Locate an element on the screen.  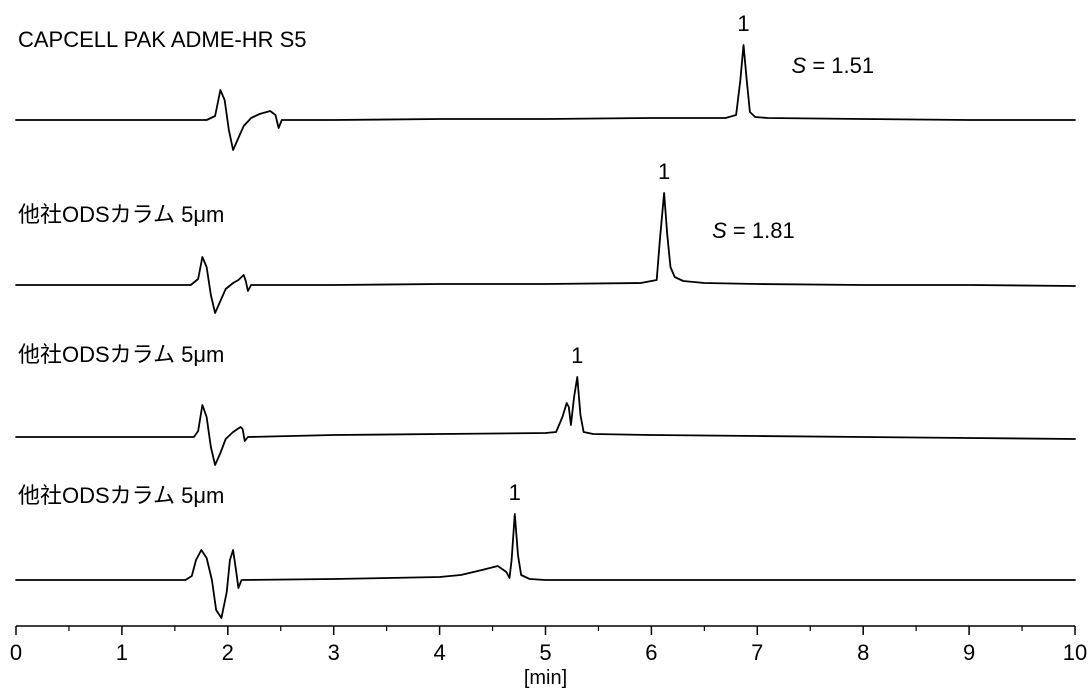
s-value-label-1: S = 1.51 is located at coordinates (833, 65).